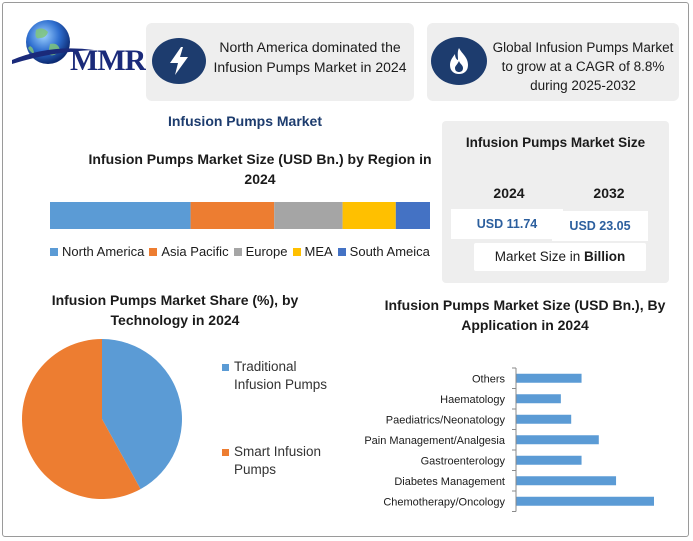 Image resolution: width=693 pixels, height=541 pixels. What do you see at coordinates (472, 400) in the screenshot?
I see `category-label-haematology: Haematology` at bounding box center [472, 400].